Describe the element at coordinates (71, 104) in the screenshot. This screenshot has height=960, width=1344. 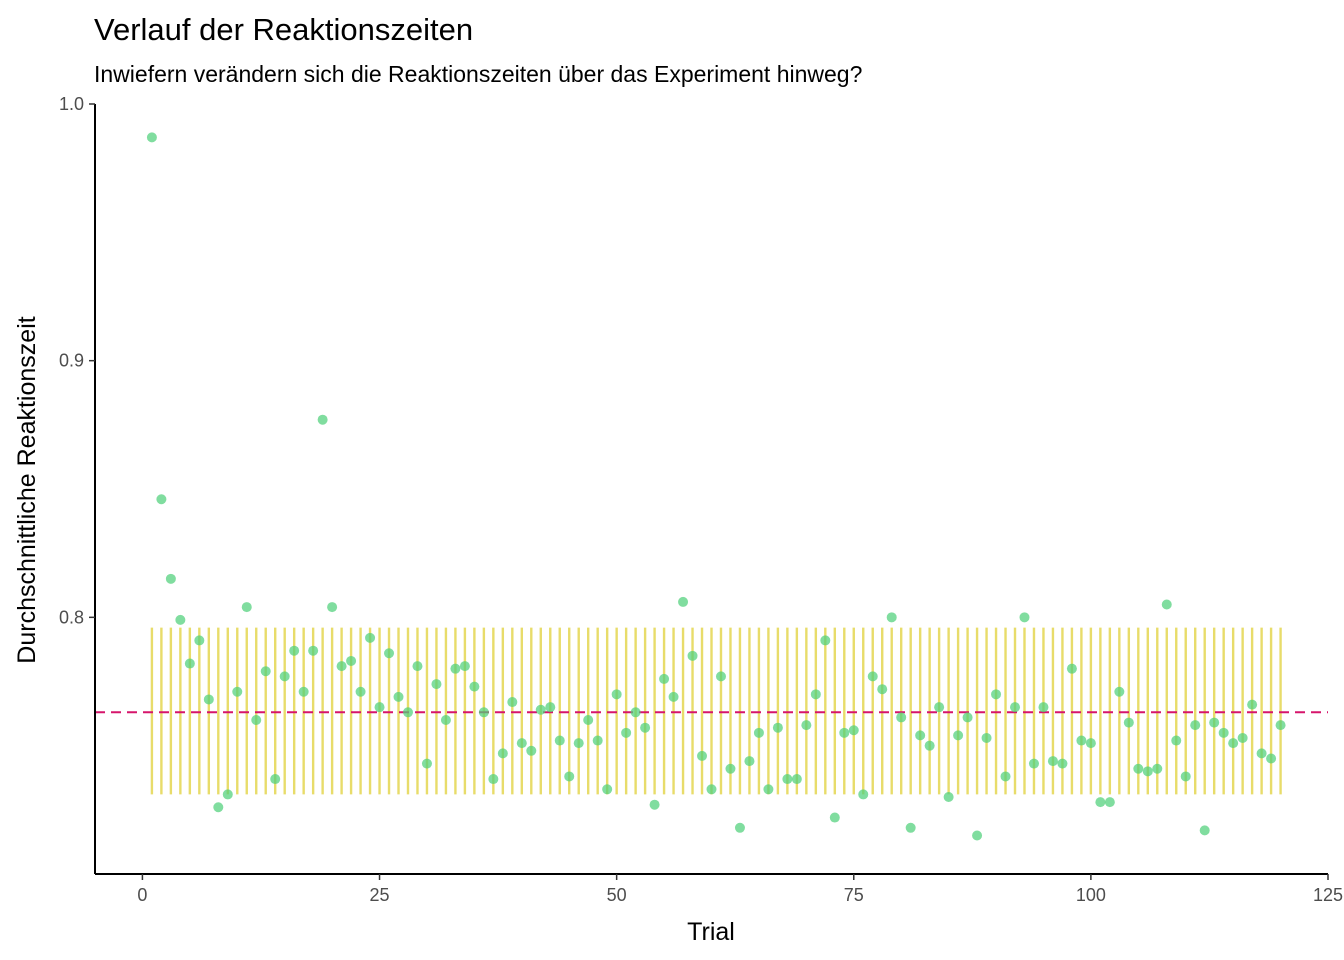
I see `y-tick-label: 1.0` at that location.